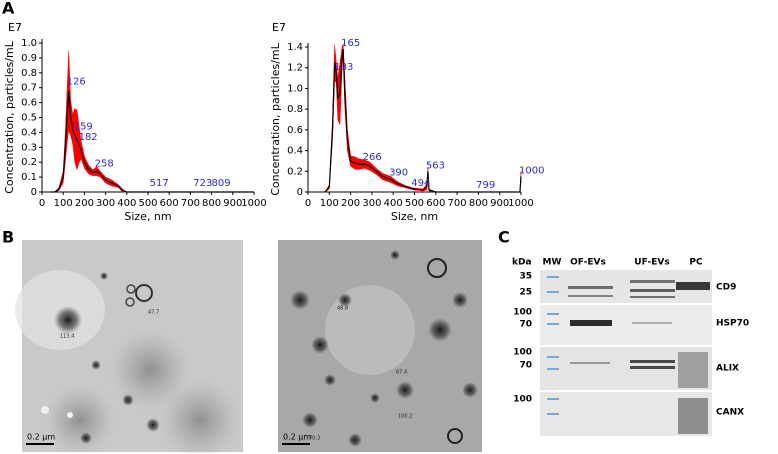 This screenshot has width=778, height=454. Describe the element at coordinates (29, 58) in the screenshot. I see `y-tick-label: 0.9` at that location.